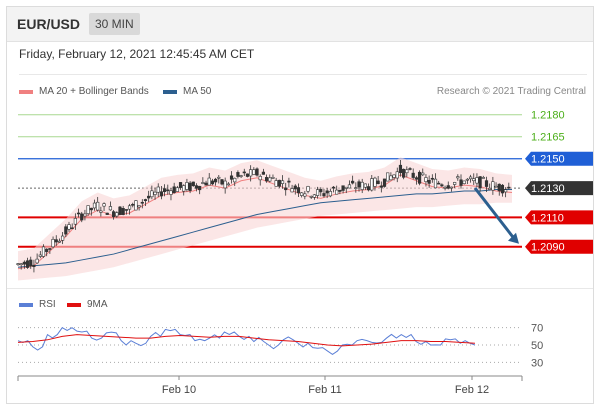 Image resolution: width=601 pixels, height=411 pixels. Describe the element at coordinates (49, 24) in the screenshot. I see `symbol-title: EUR/USD` at that location.